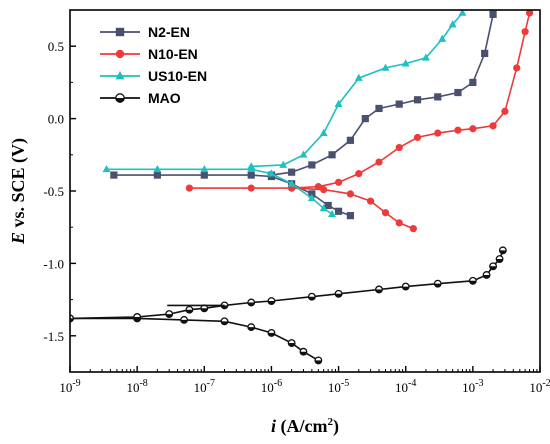 This screenshot has width=550, height=444. I want to click on legend: N2-EN N10-EN US10-EN MAO, so click(153, 65).